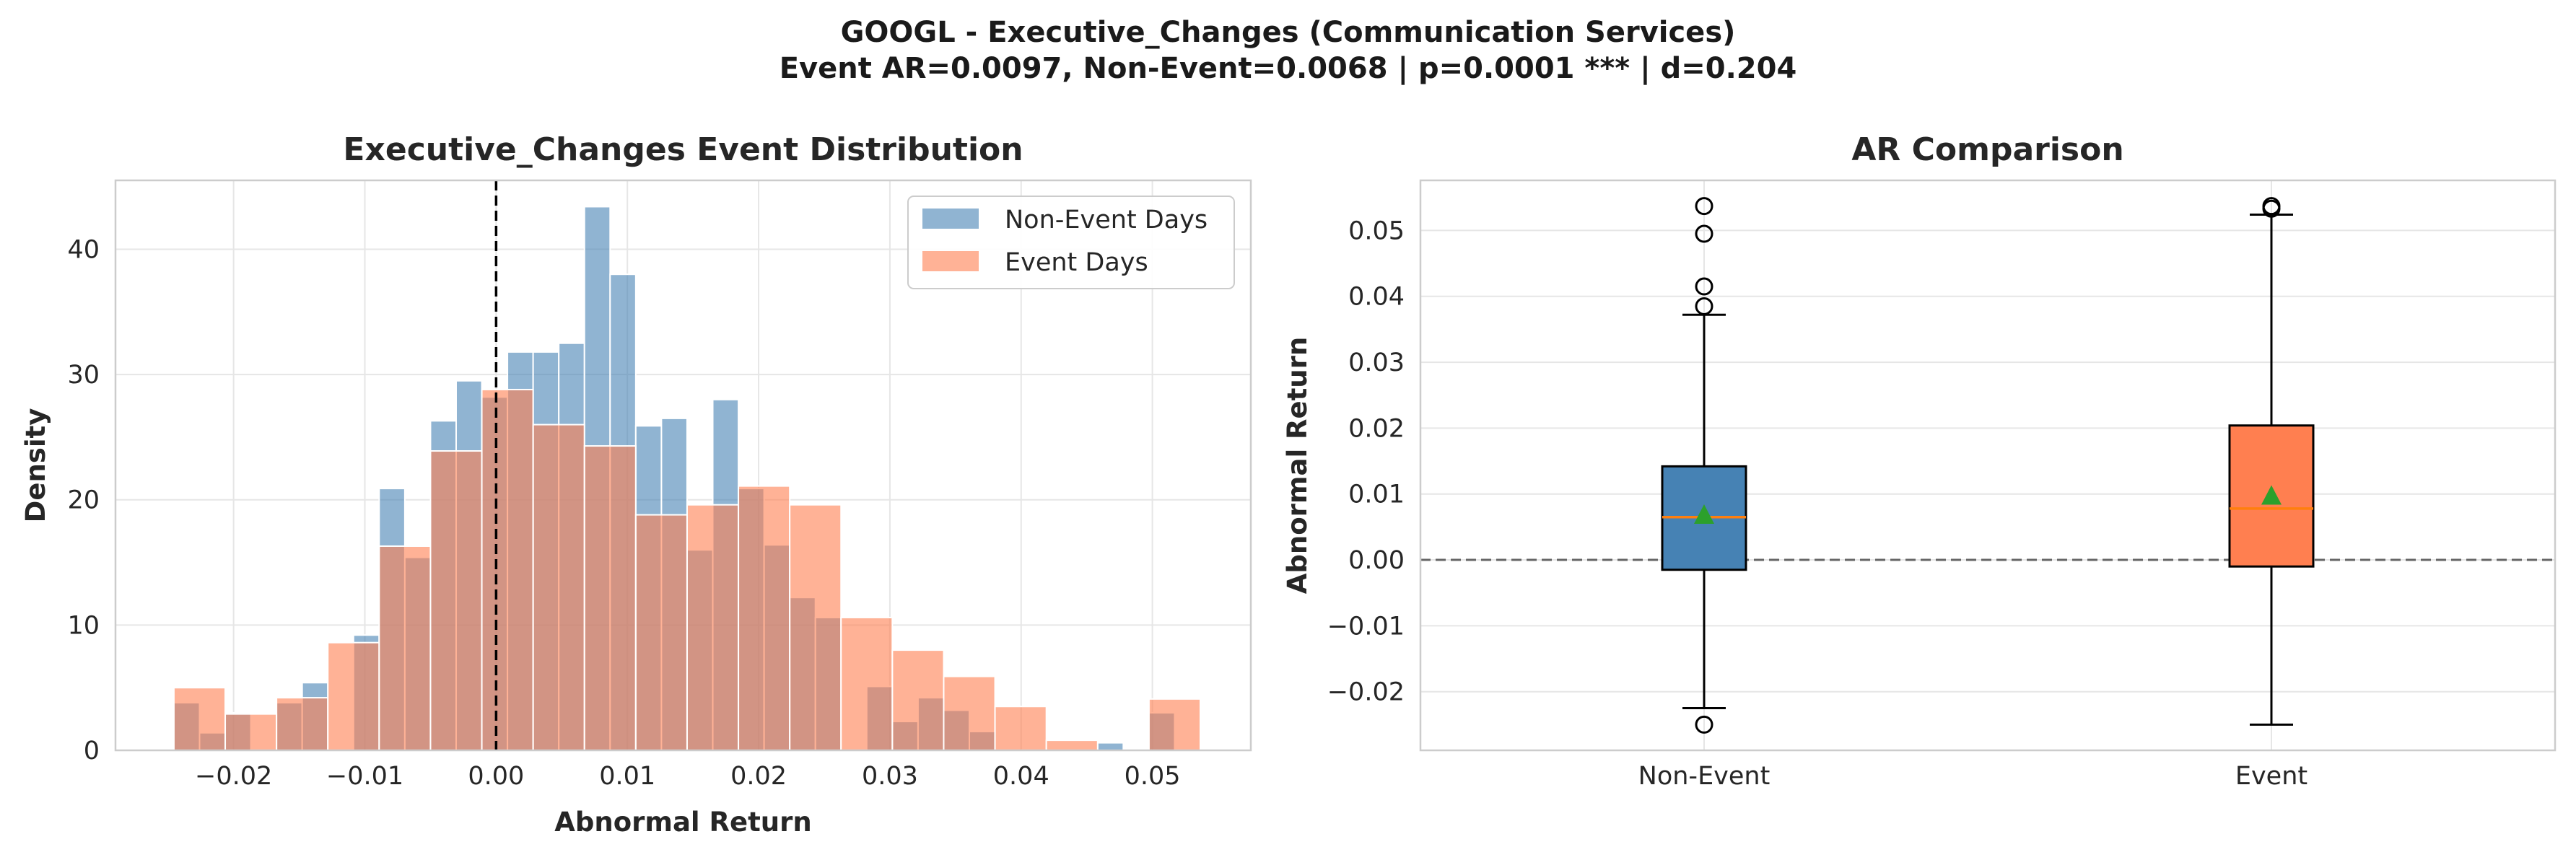  Describe the element at coordinates (758, 777) in the screenshot. I see `x-tick-label: 0.02` at that location.